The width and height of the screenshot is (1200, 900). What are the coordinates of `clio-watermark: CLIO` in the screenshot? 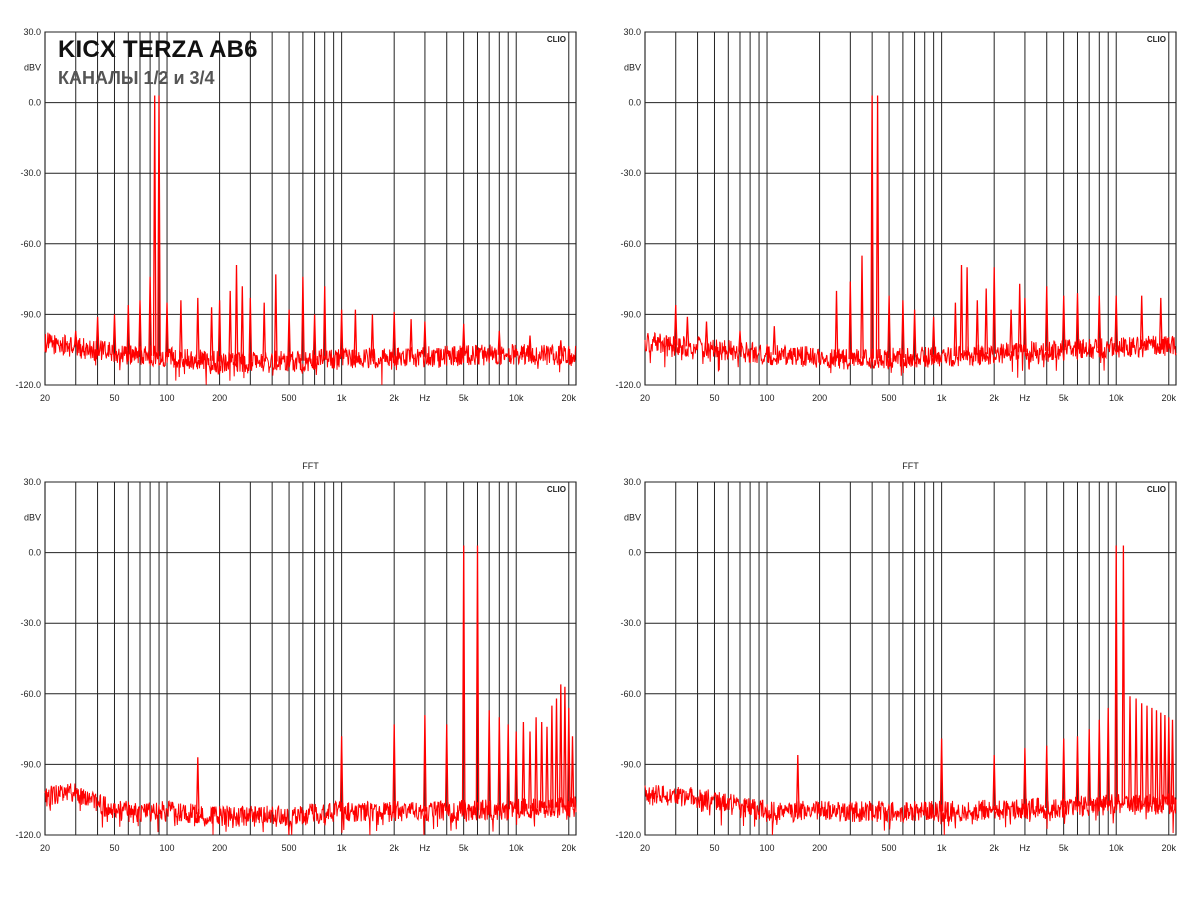 It's located at (556, 39).